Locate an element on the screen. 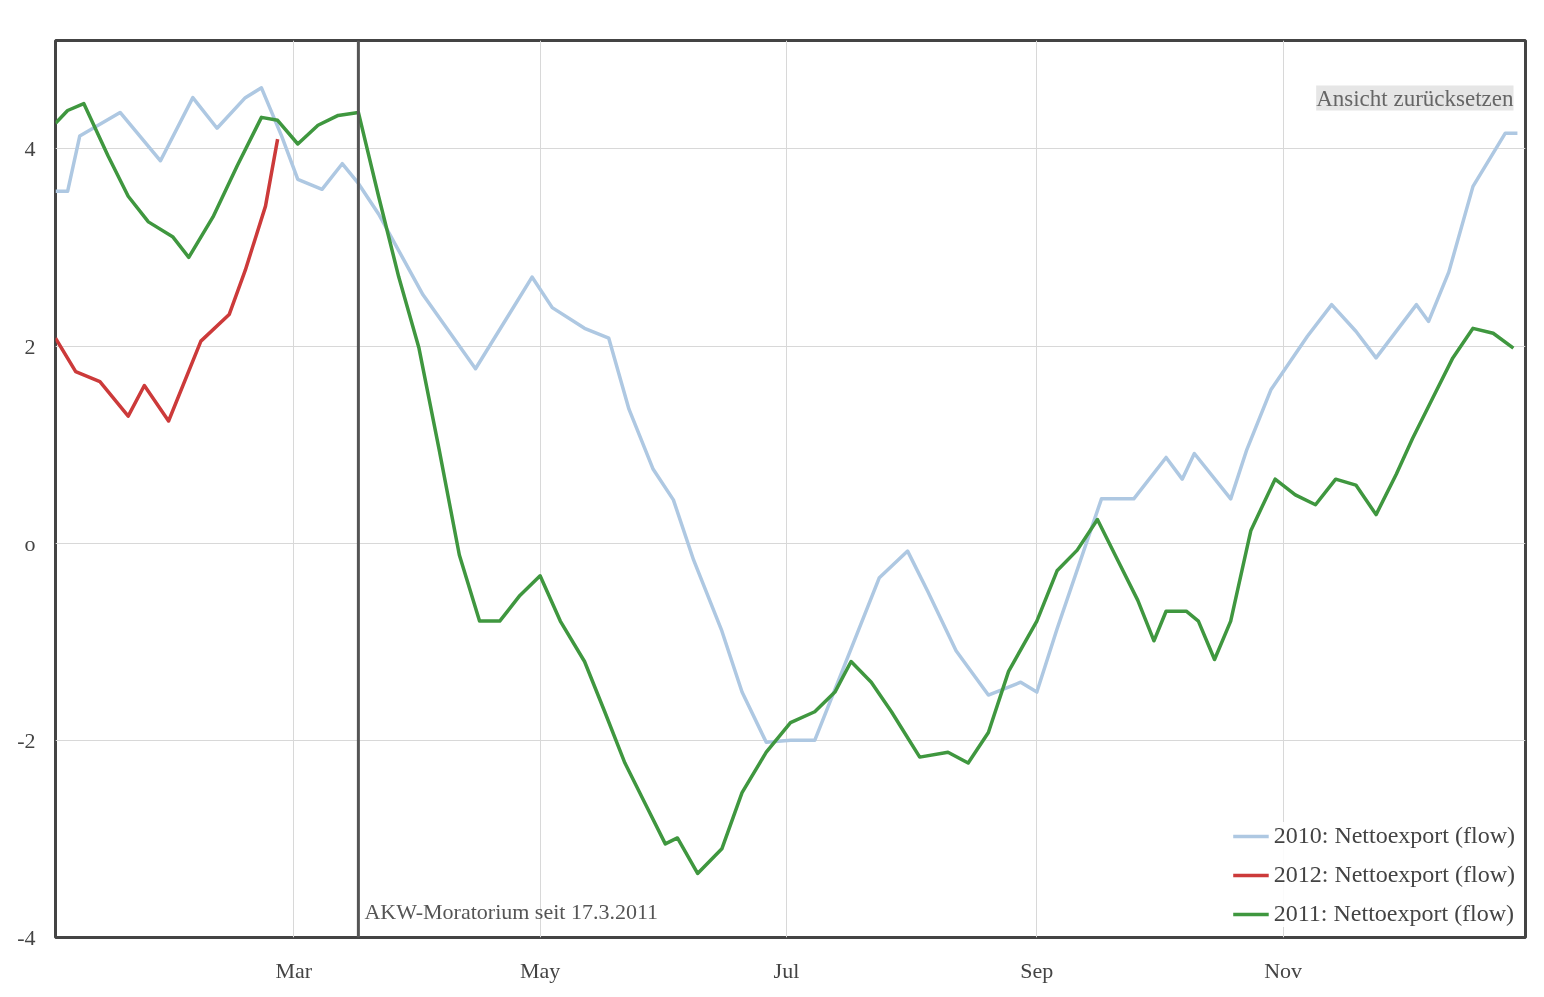 The width and height of the screenshot is (1544, 997). x-tick-label: Jul is located at coordinates (786, 970).